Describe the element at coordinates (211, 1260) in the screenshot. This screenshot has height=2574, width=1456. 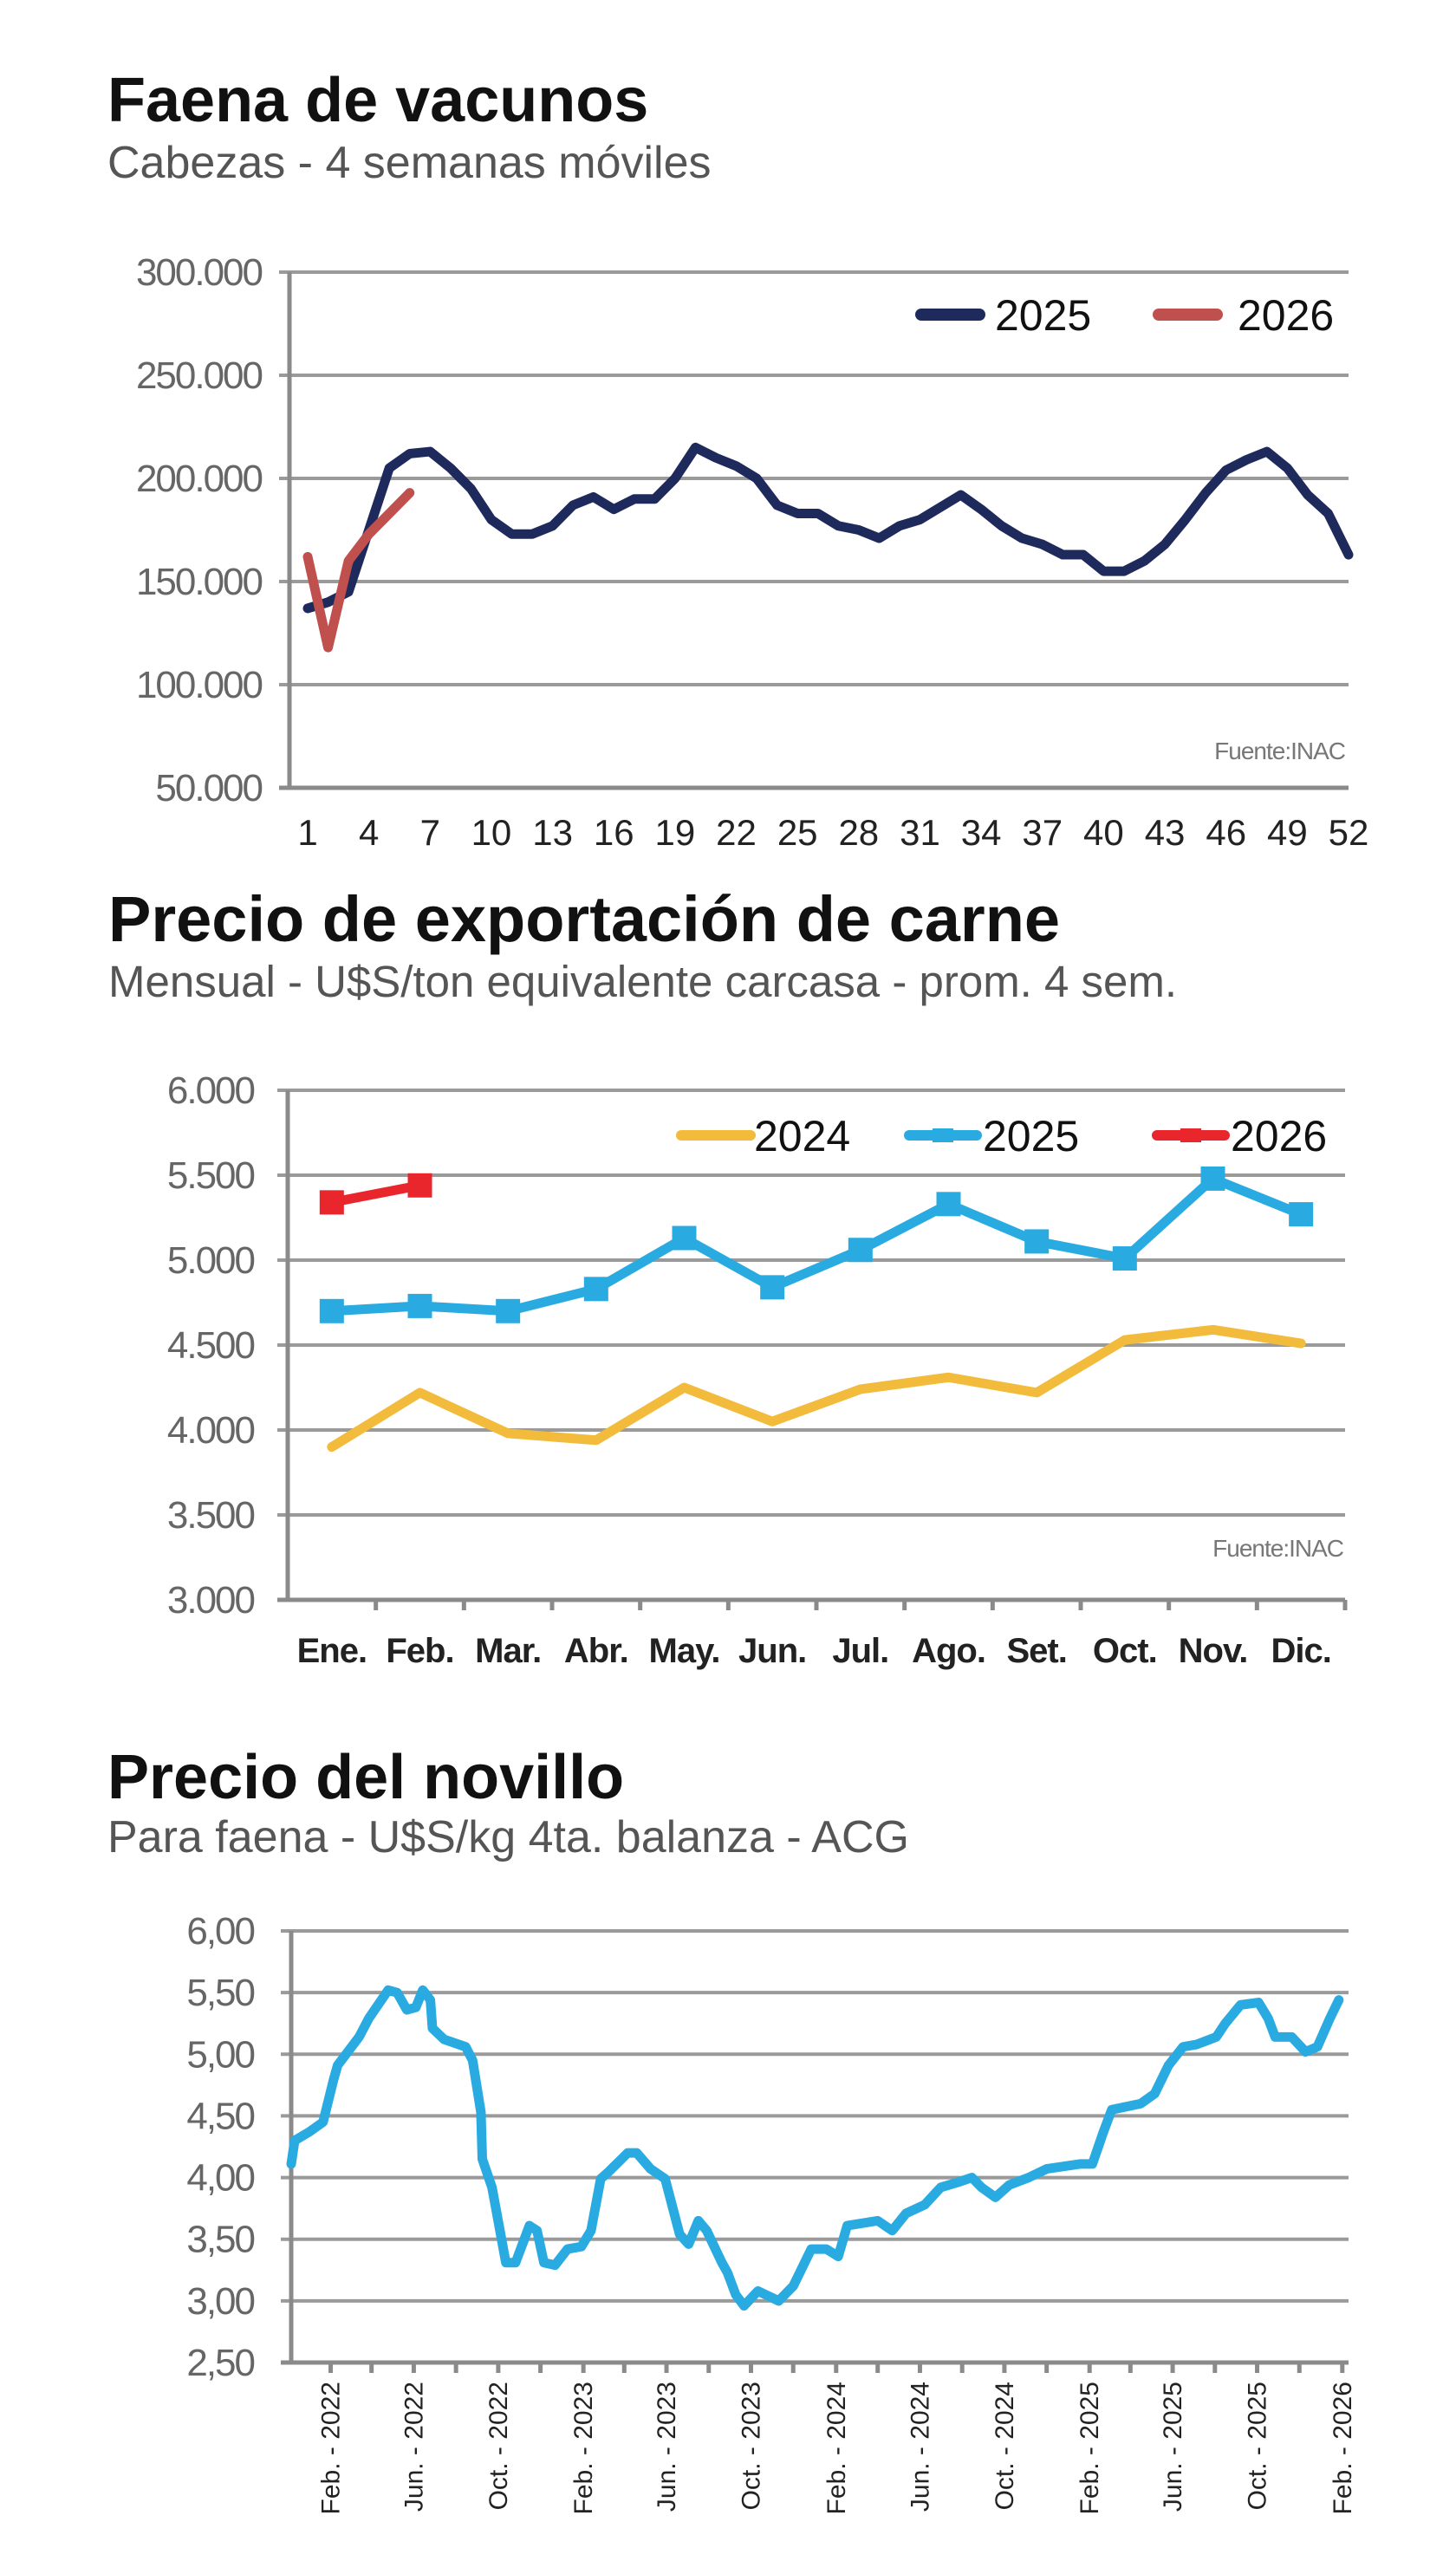
I see `y-tick-label: 5.000` at that location.